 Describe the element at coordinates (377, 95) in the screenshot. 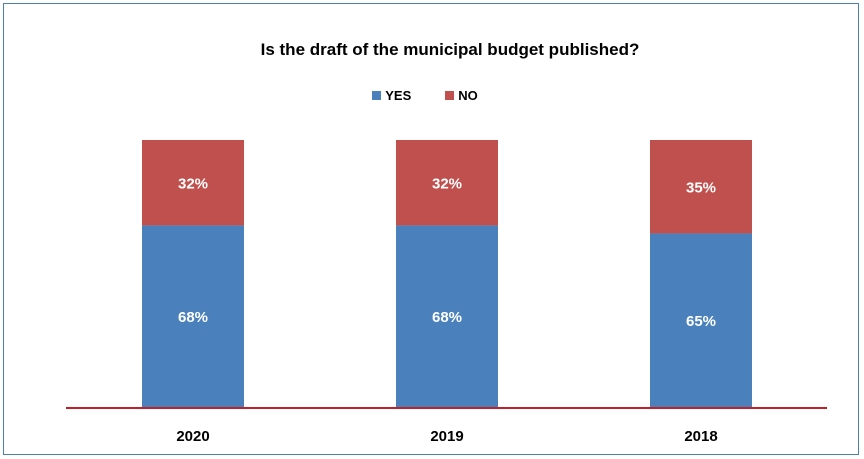

I see `legend-swatch-yes` at that location.